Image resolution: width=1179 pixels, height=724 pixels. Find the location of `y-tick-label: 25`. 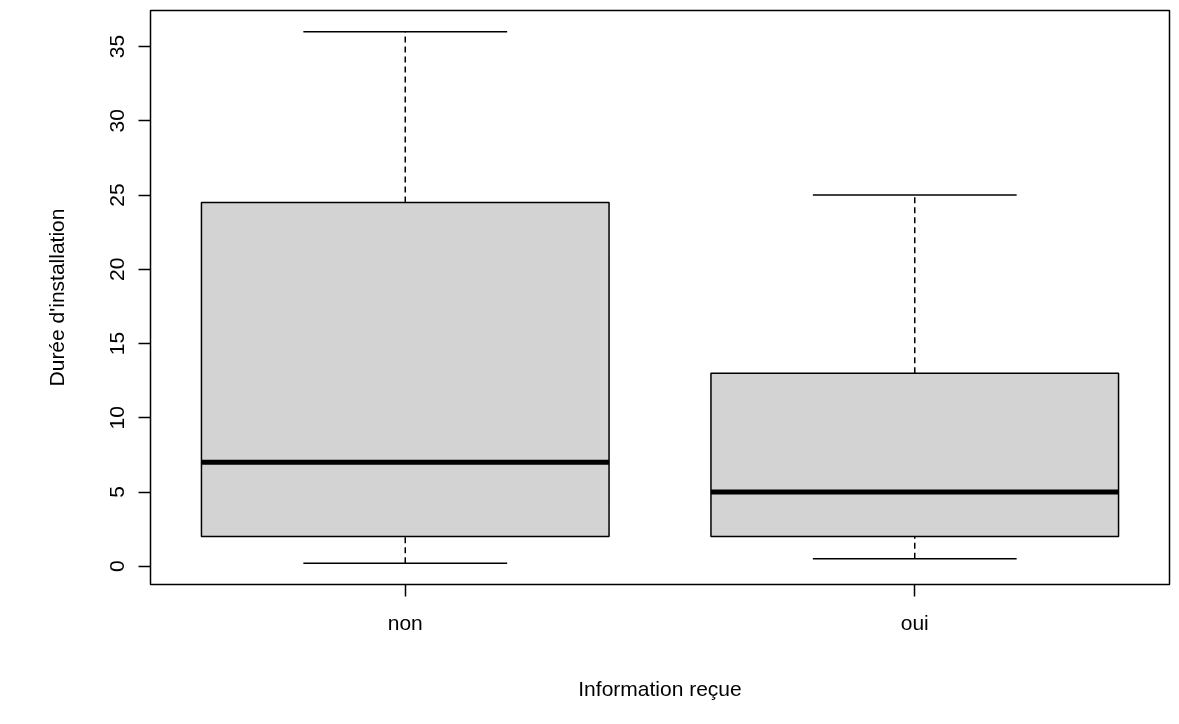

y-tick-label: 25 is located at coordinates (117, 195).